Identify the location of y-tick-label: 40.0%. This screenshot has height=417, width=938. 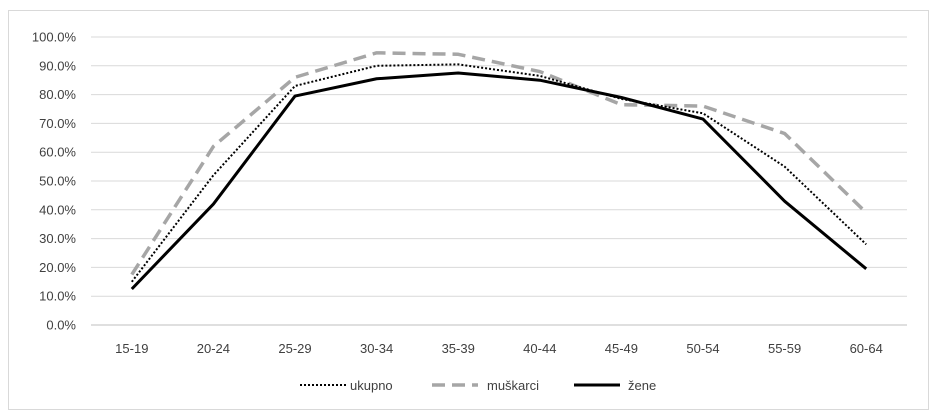
(57, 209).